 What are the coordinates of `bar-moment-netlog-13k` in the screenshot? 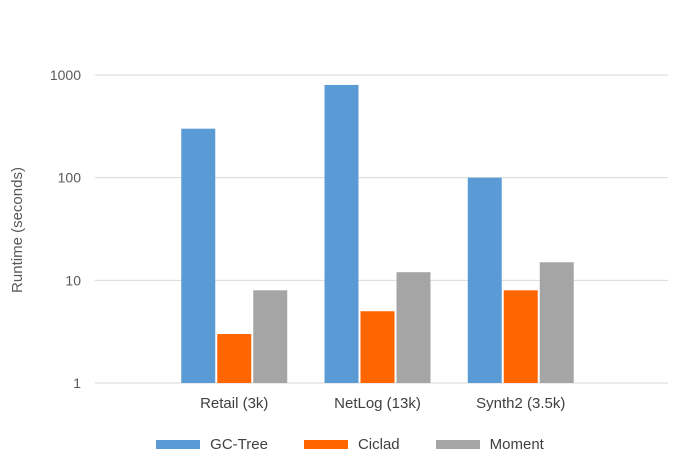 It's located at (413, 327).